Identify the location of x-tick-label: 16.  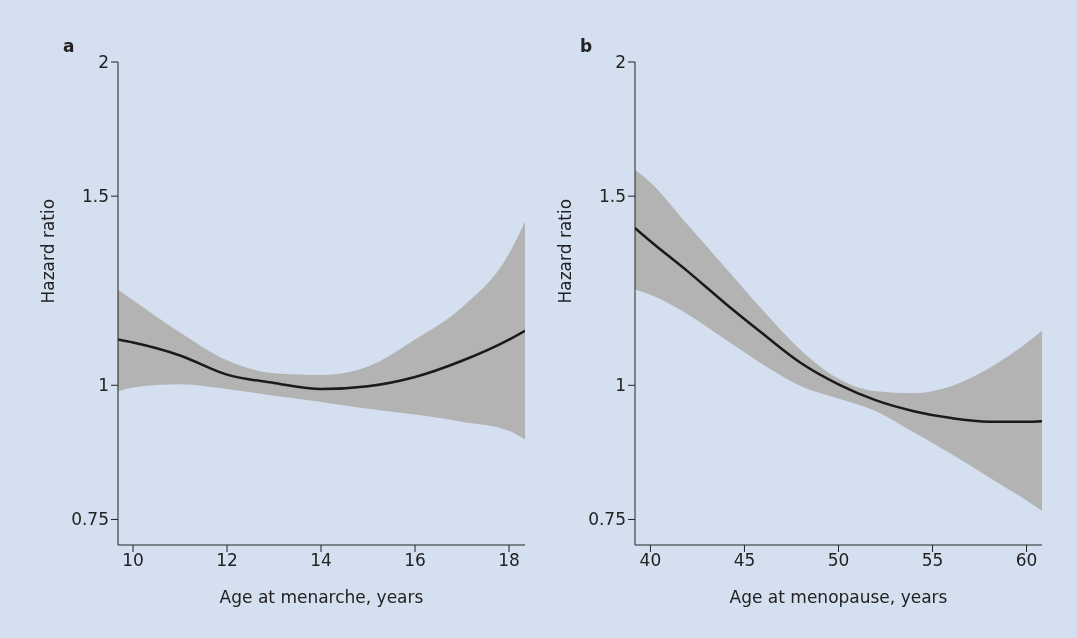
(415, 560).